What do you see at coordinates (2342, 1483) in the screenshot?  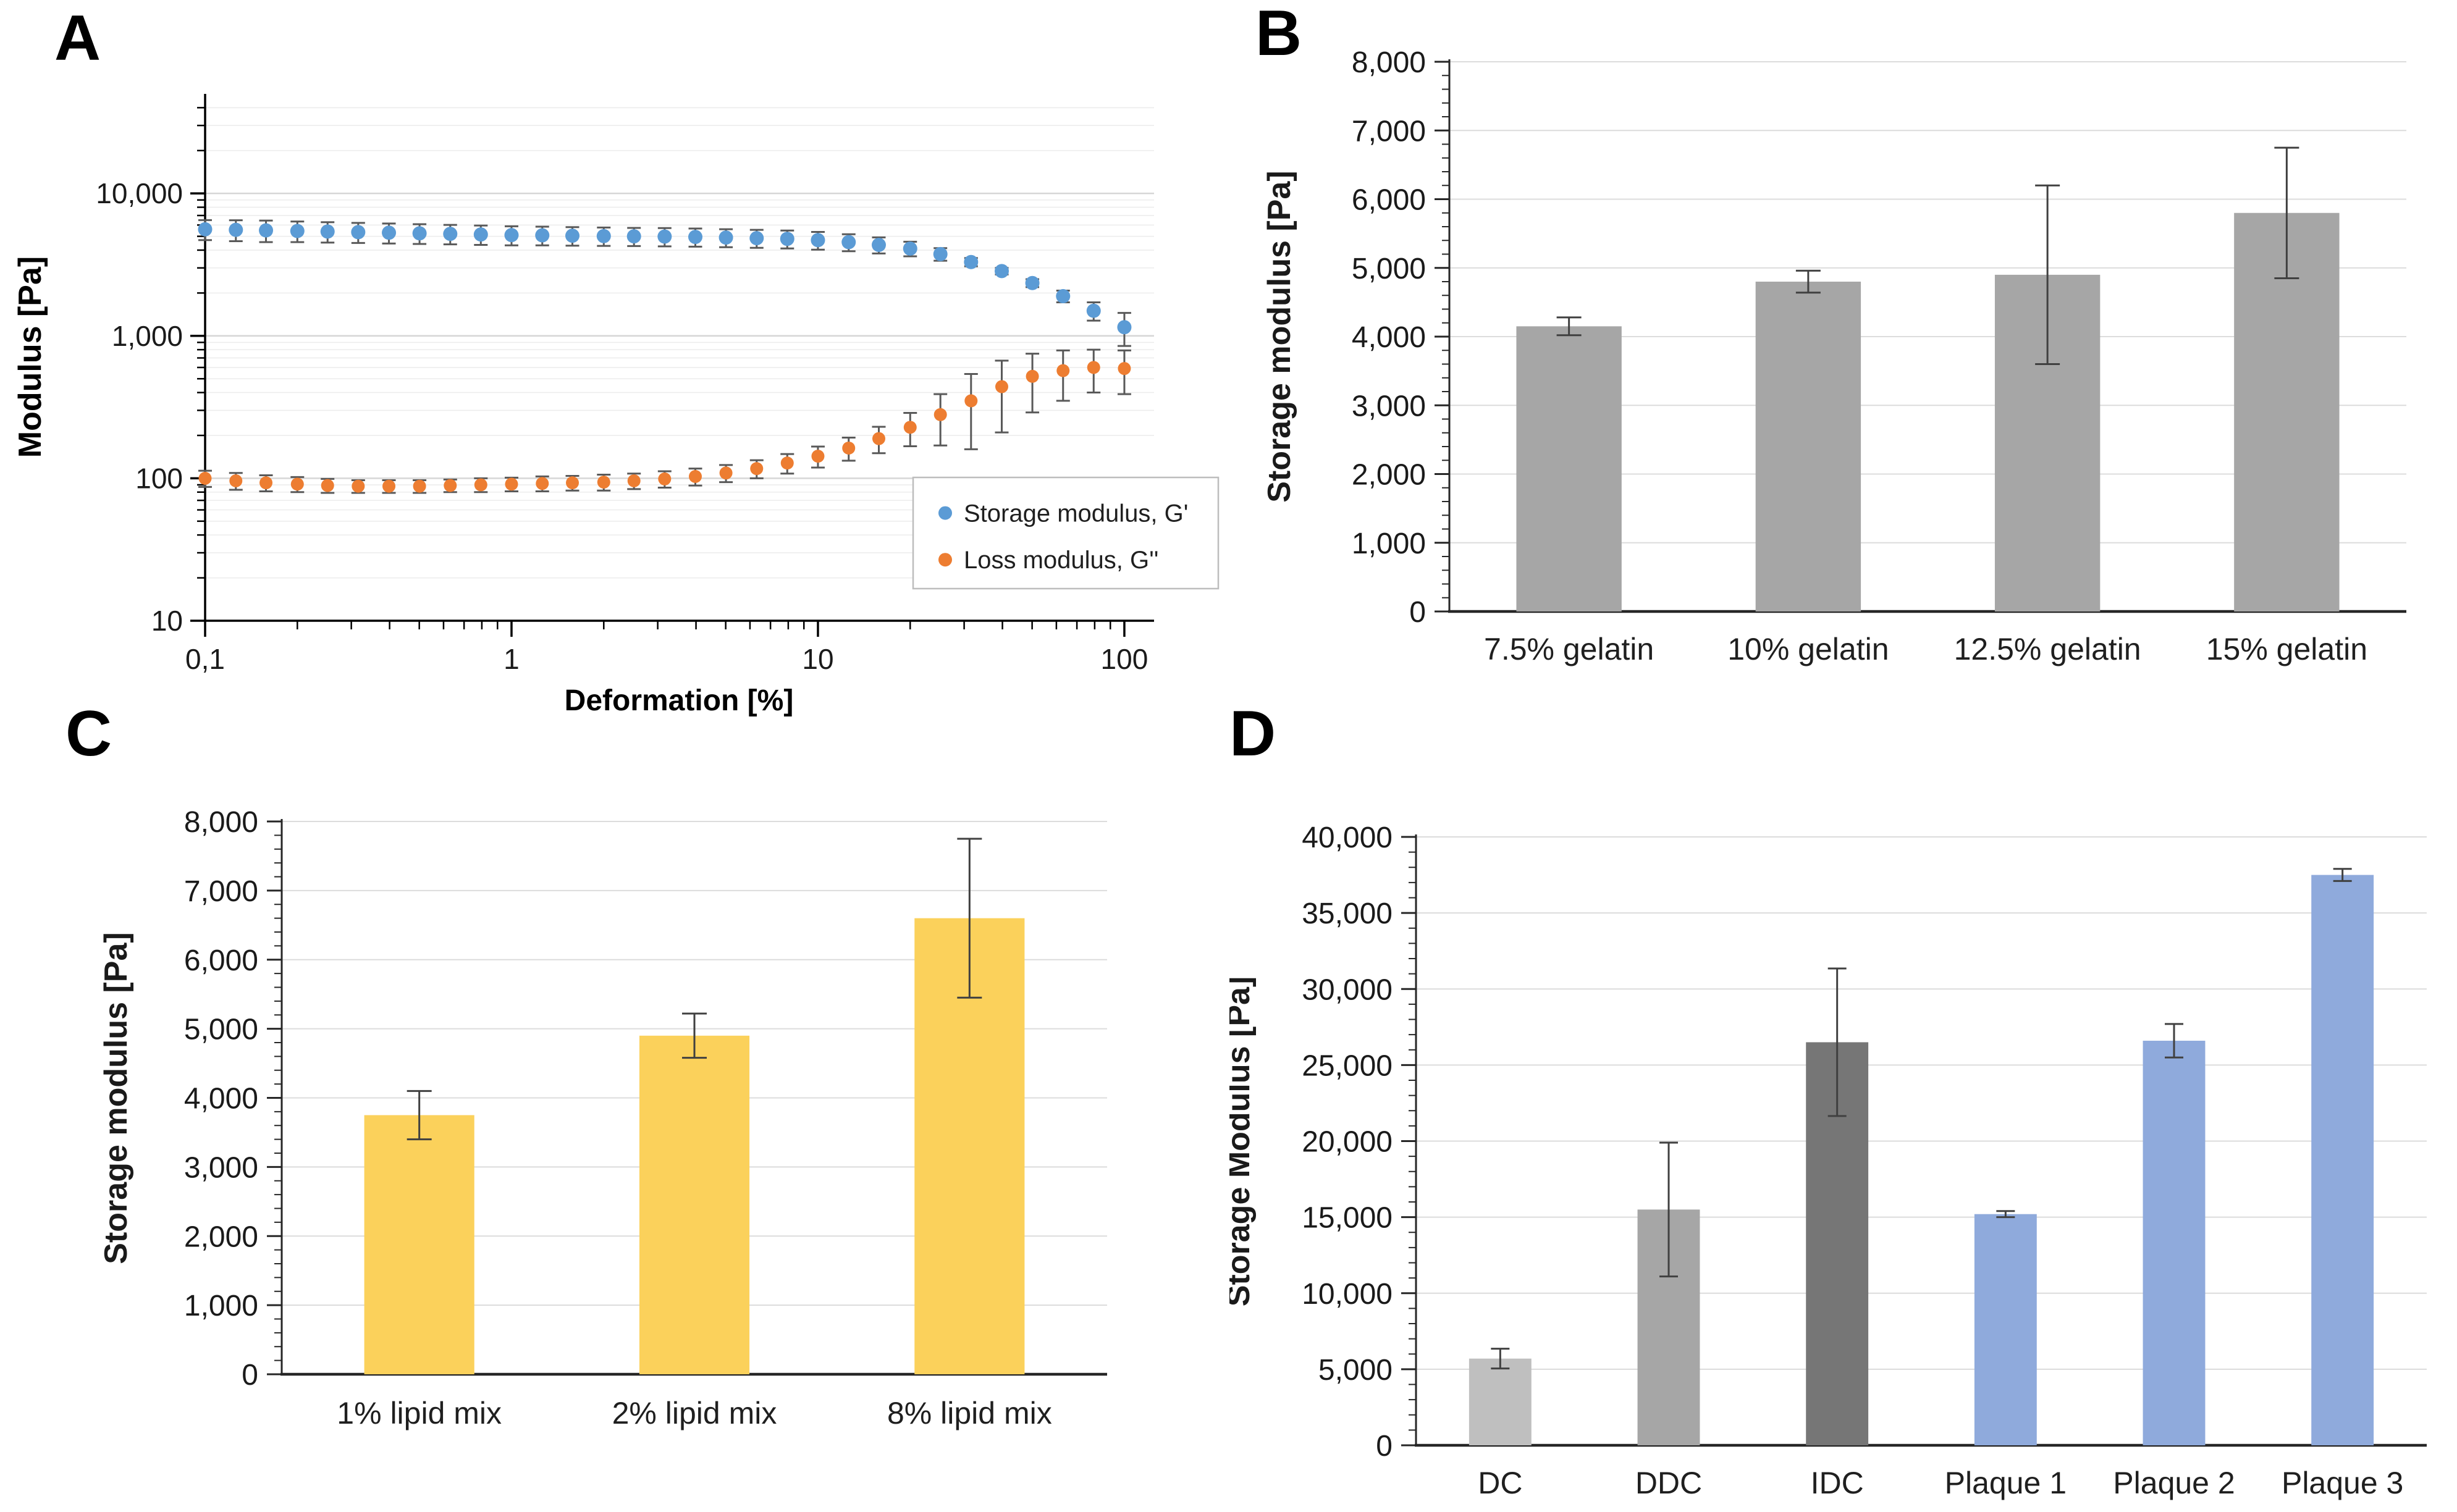 I see `svg-text: Plaque 3` at bounding box center [2342, 1483].